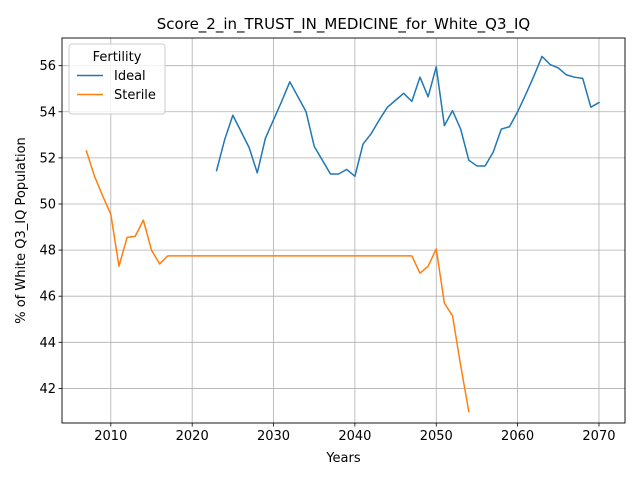 The height and width of the screenshot is (480, 640). I want to click on x-tick-label: 2020, so click(192, 436).